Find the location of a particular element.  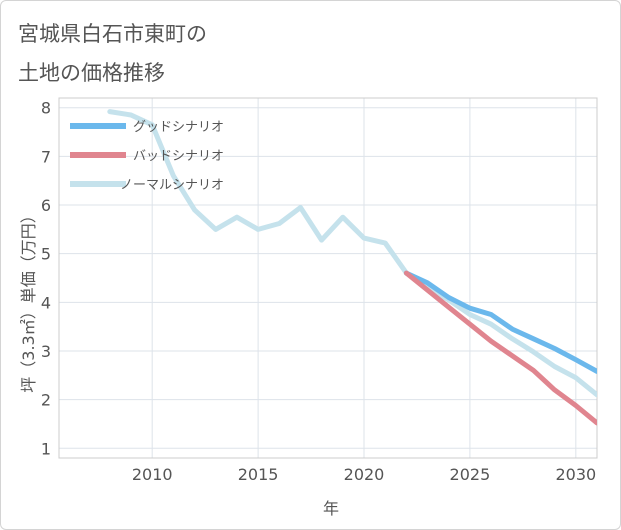

legend-label: グッドシナリオ is located at coordinates (178, 127).